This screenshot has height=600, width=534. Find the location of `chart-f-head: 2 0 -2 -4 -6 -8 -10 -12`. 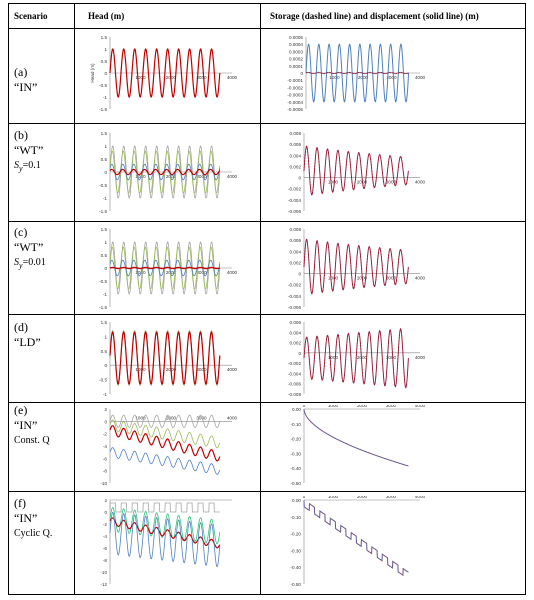

chart-f-head: 2 0 -2 -4 -6 -8 -10 -12 is located at coordinates (166, 542).